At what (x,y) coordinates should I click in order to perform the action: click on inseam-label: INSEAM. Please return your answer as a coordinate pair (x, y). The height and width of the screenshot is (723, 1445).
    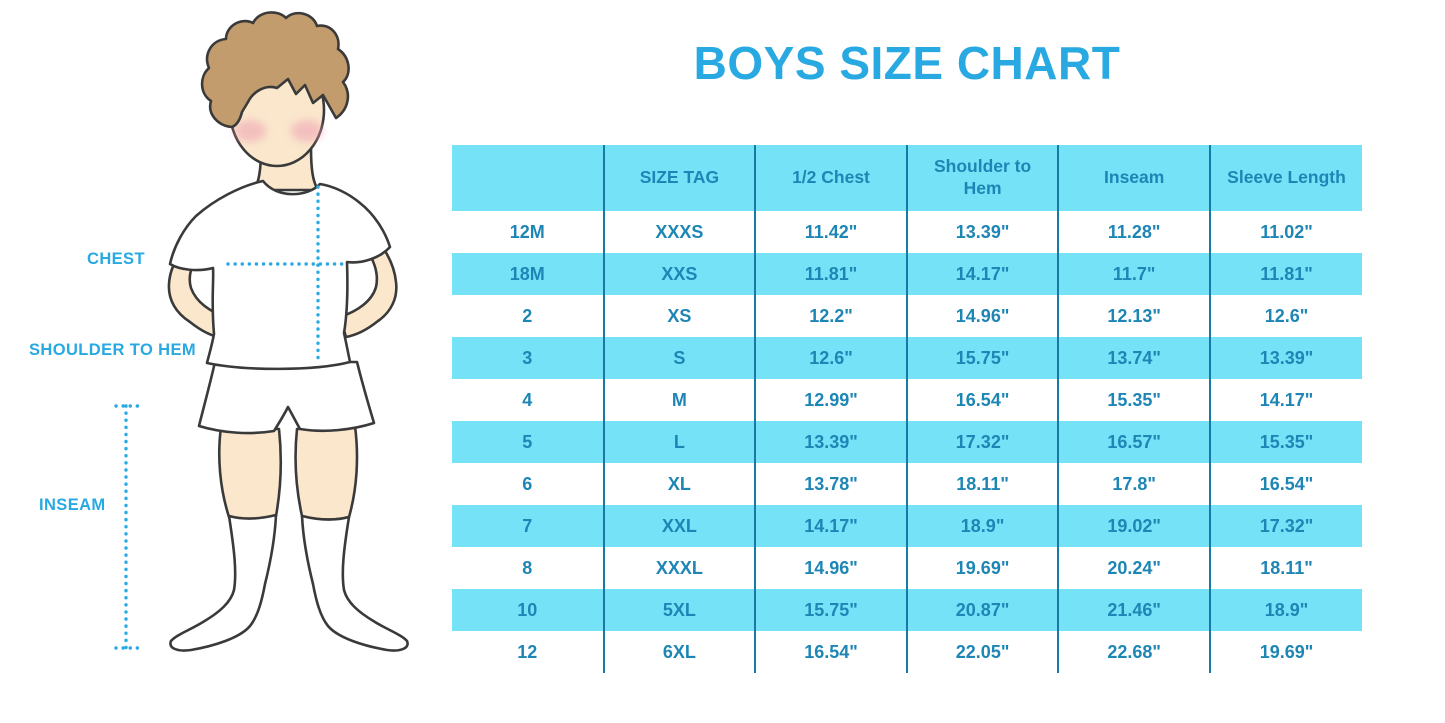
    Looking at the image, I should click on (72, 505).